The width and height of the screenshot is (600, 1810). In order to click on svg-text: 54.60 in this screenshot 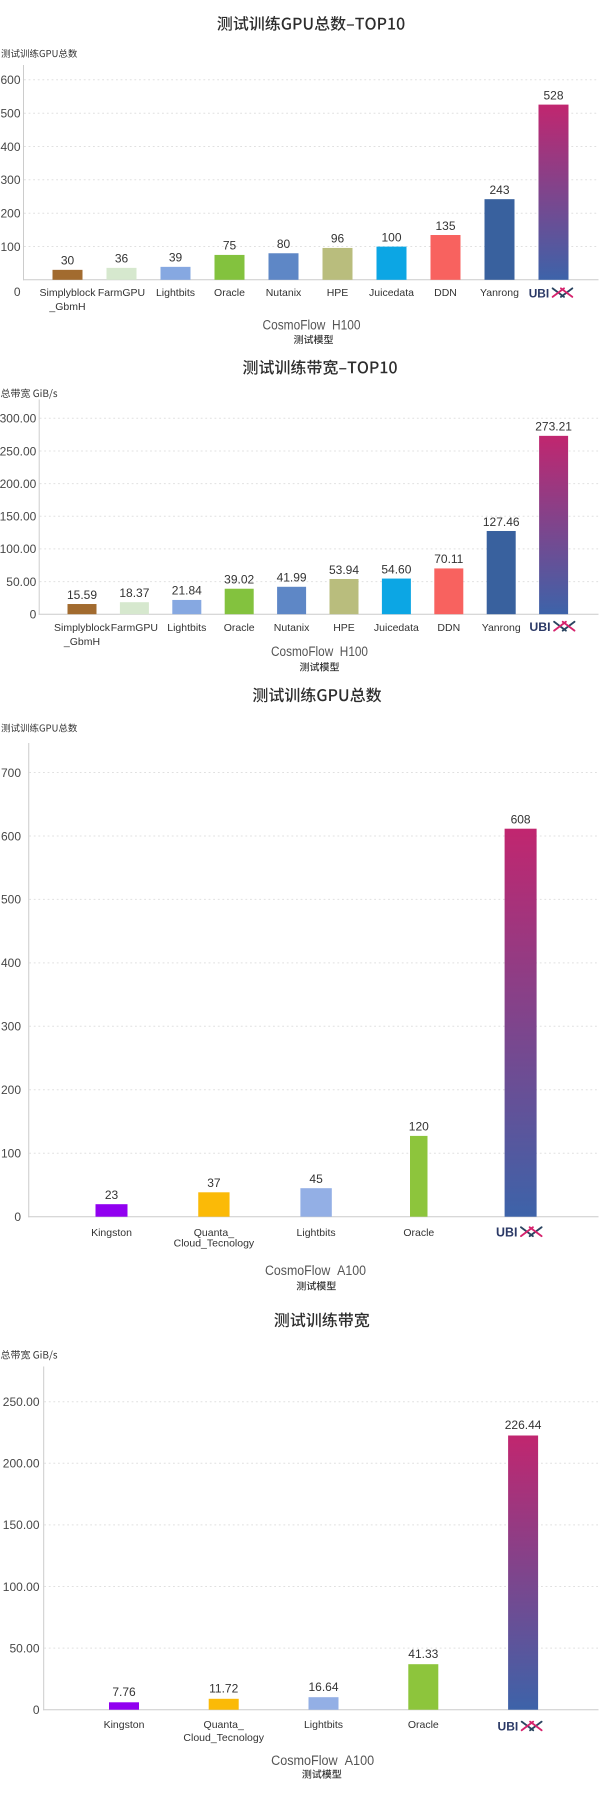, I will do `click(396, 569)`.